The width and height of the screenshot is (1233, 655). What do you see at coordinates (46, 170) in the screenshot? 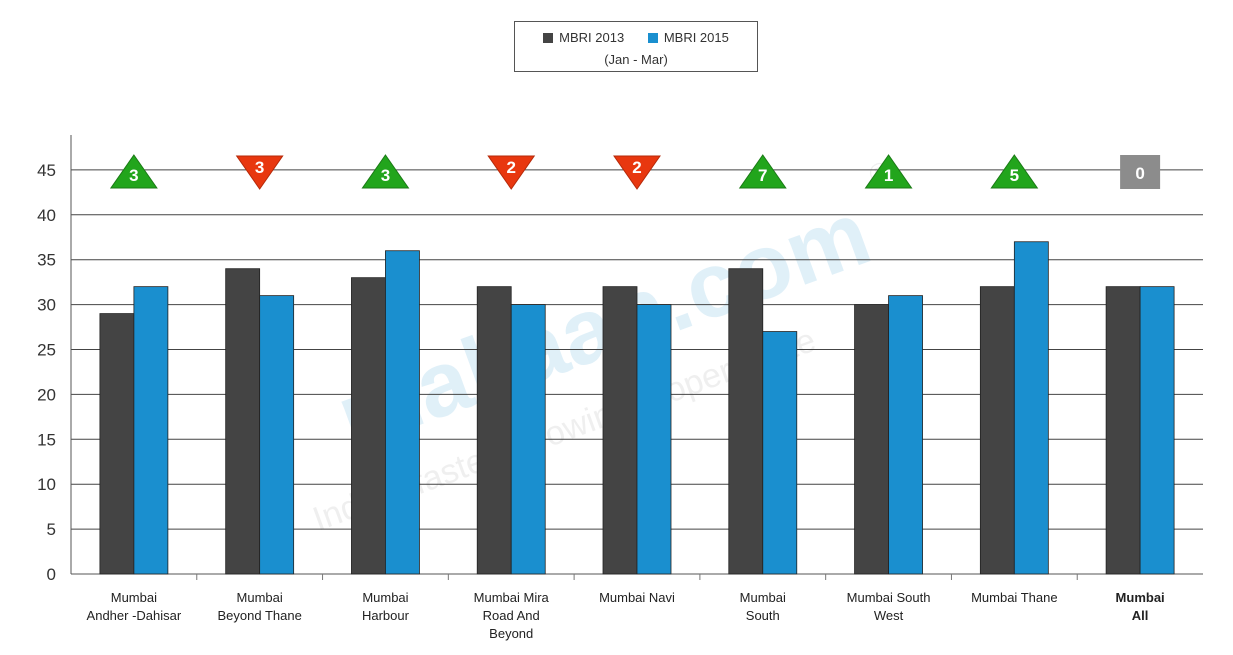
I see `y-tick-label: 45` at bounding box center [46, 170].